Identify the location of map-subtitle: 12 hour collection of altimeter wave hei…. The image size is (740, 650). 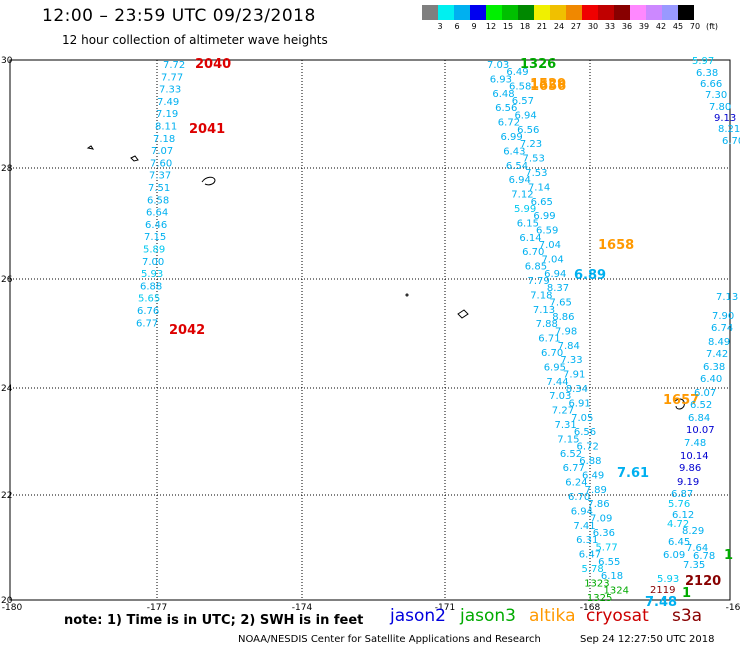
(195, 40).